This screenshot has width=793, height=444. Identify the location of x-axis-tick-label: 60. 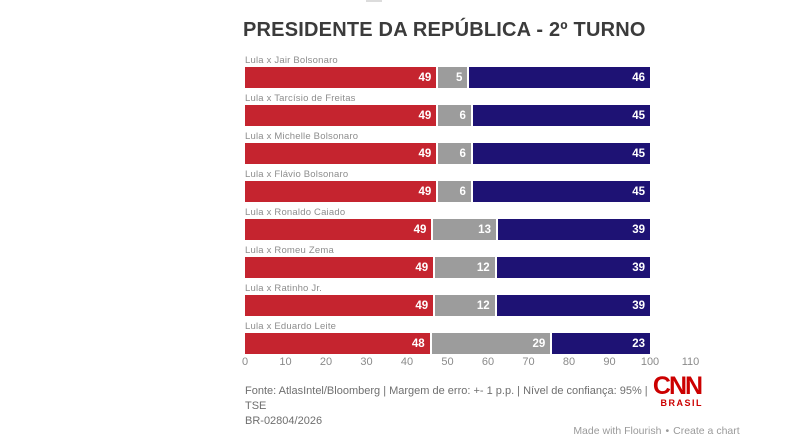
(488, 362).